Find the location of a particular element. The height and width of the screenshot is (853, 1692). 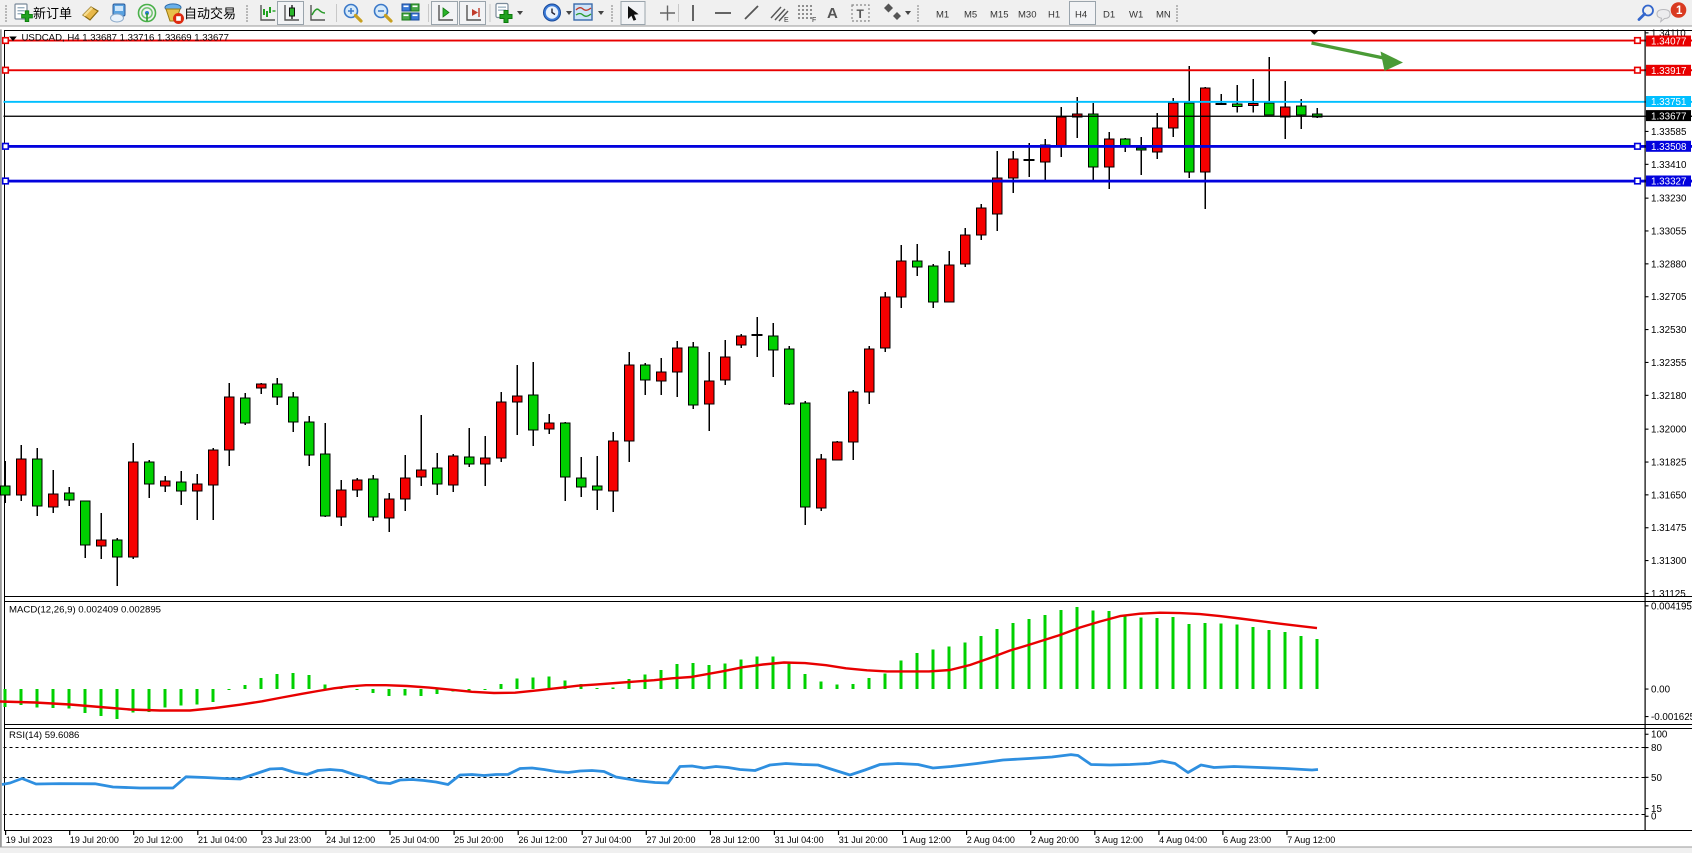

svg-text: 28 Jul 12:00 is located at coordinates (735, 840).